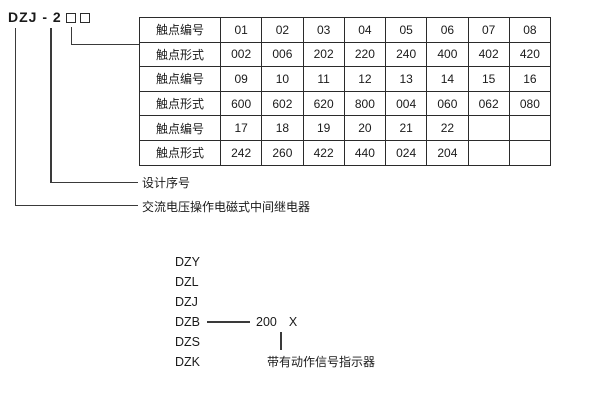 The height and width of the screenshot is (400, 600). Describe the element at coordinates (325, 302) in the screenshot. I see `list-item: DZJ` at that location.